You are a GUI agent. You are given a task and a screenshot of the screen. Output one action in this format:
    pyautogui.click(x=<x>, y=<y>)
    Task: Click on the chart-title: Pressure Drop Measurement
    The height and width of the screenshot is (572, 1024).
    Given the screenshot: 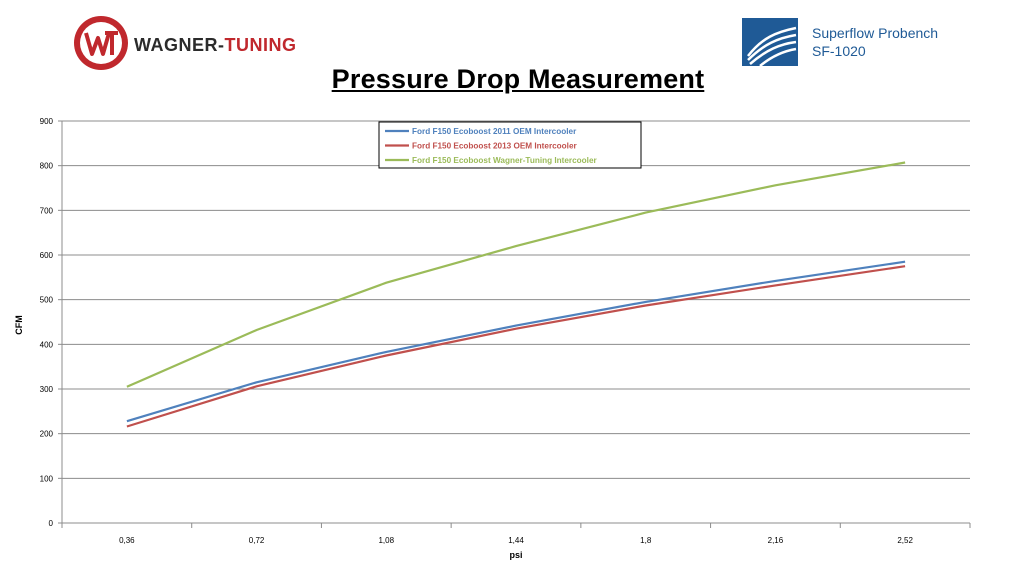 What is the action you would take?
    pyautogui.click(x=518, y=79)
    